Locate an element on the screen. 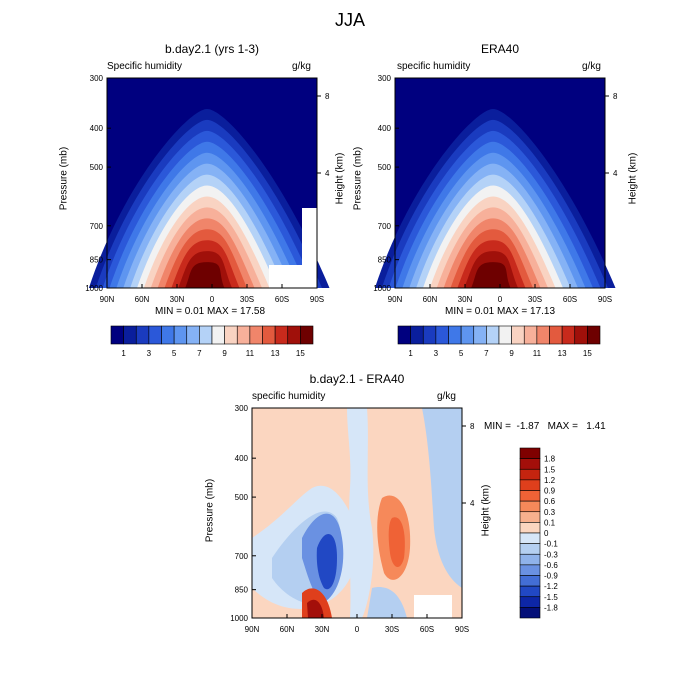 This screenshot has height=700, width=700. colorbar-label: 0.9 is located at coordinates (550, 491).